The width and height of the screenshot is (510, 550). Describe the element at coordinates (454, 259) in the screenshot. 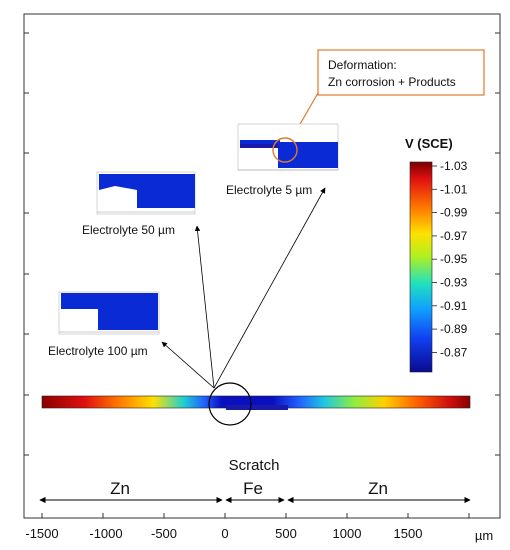

I see `colorbar-tick-label: -0.95` at that location.